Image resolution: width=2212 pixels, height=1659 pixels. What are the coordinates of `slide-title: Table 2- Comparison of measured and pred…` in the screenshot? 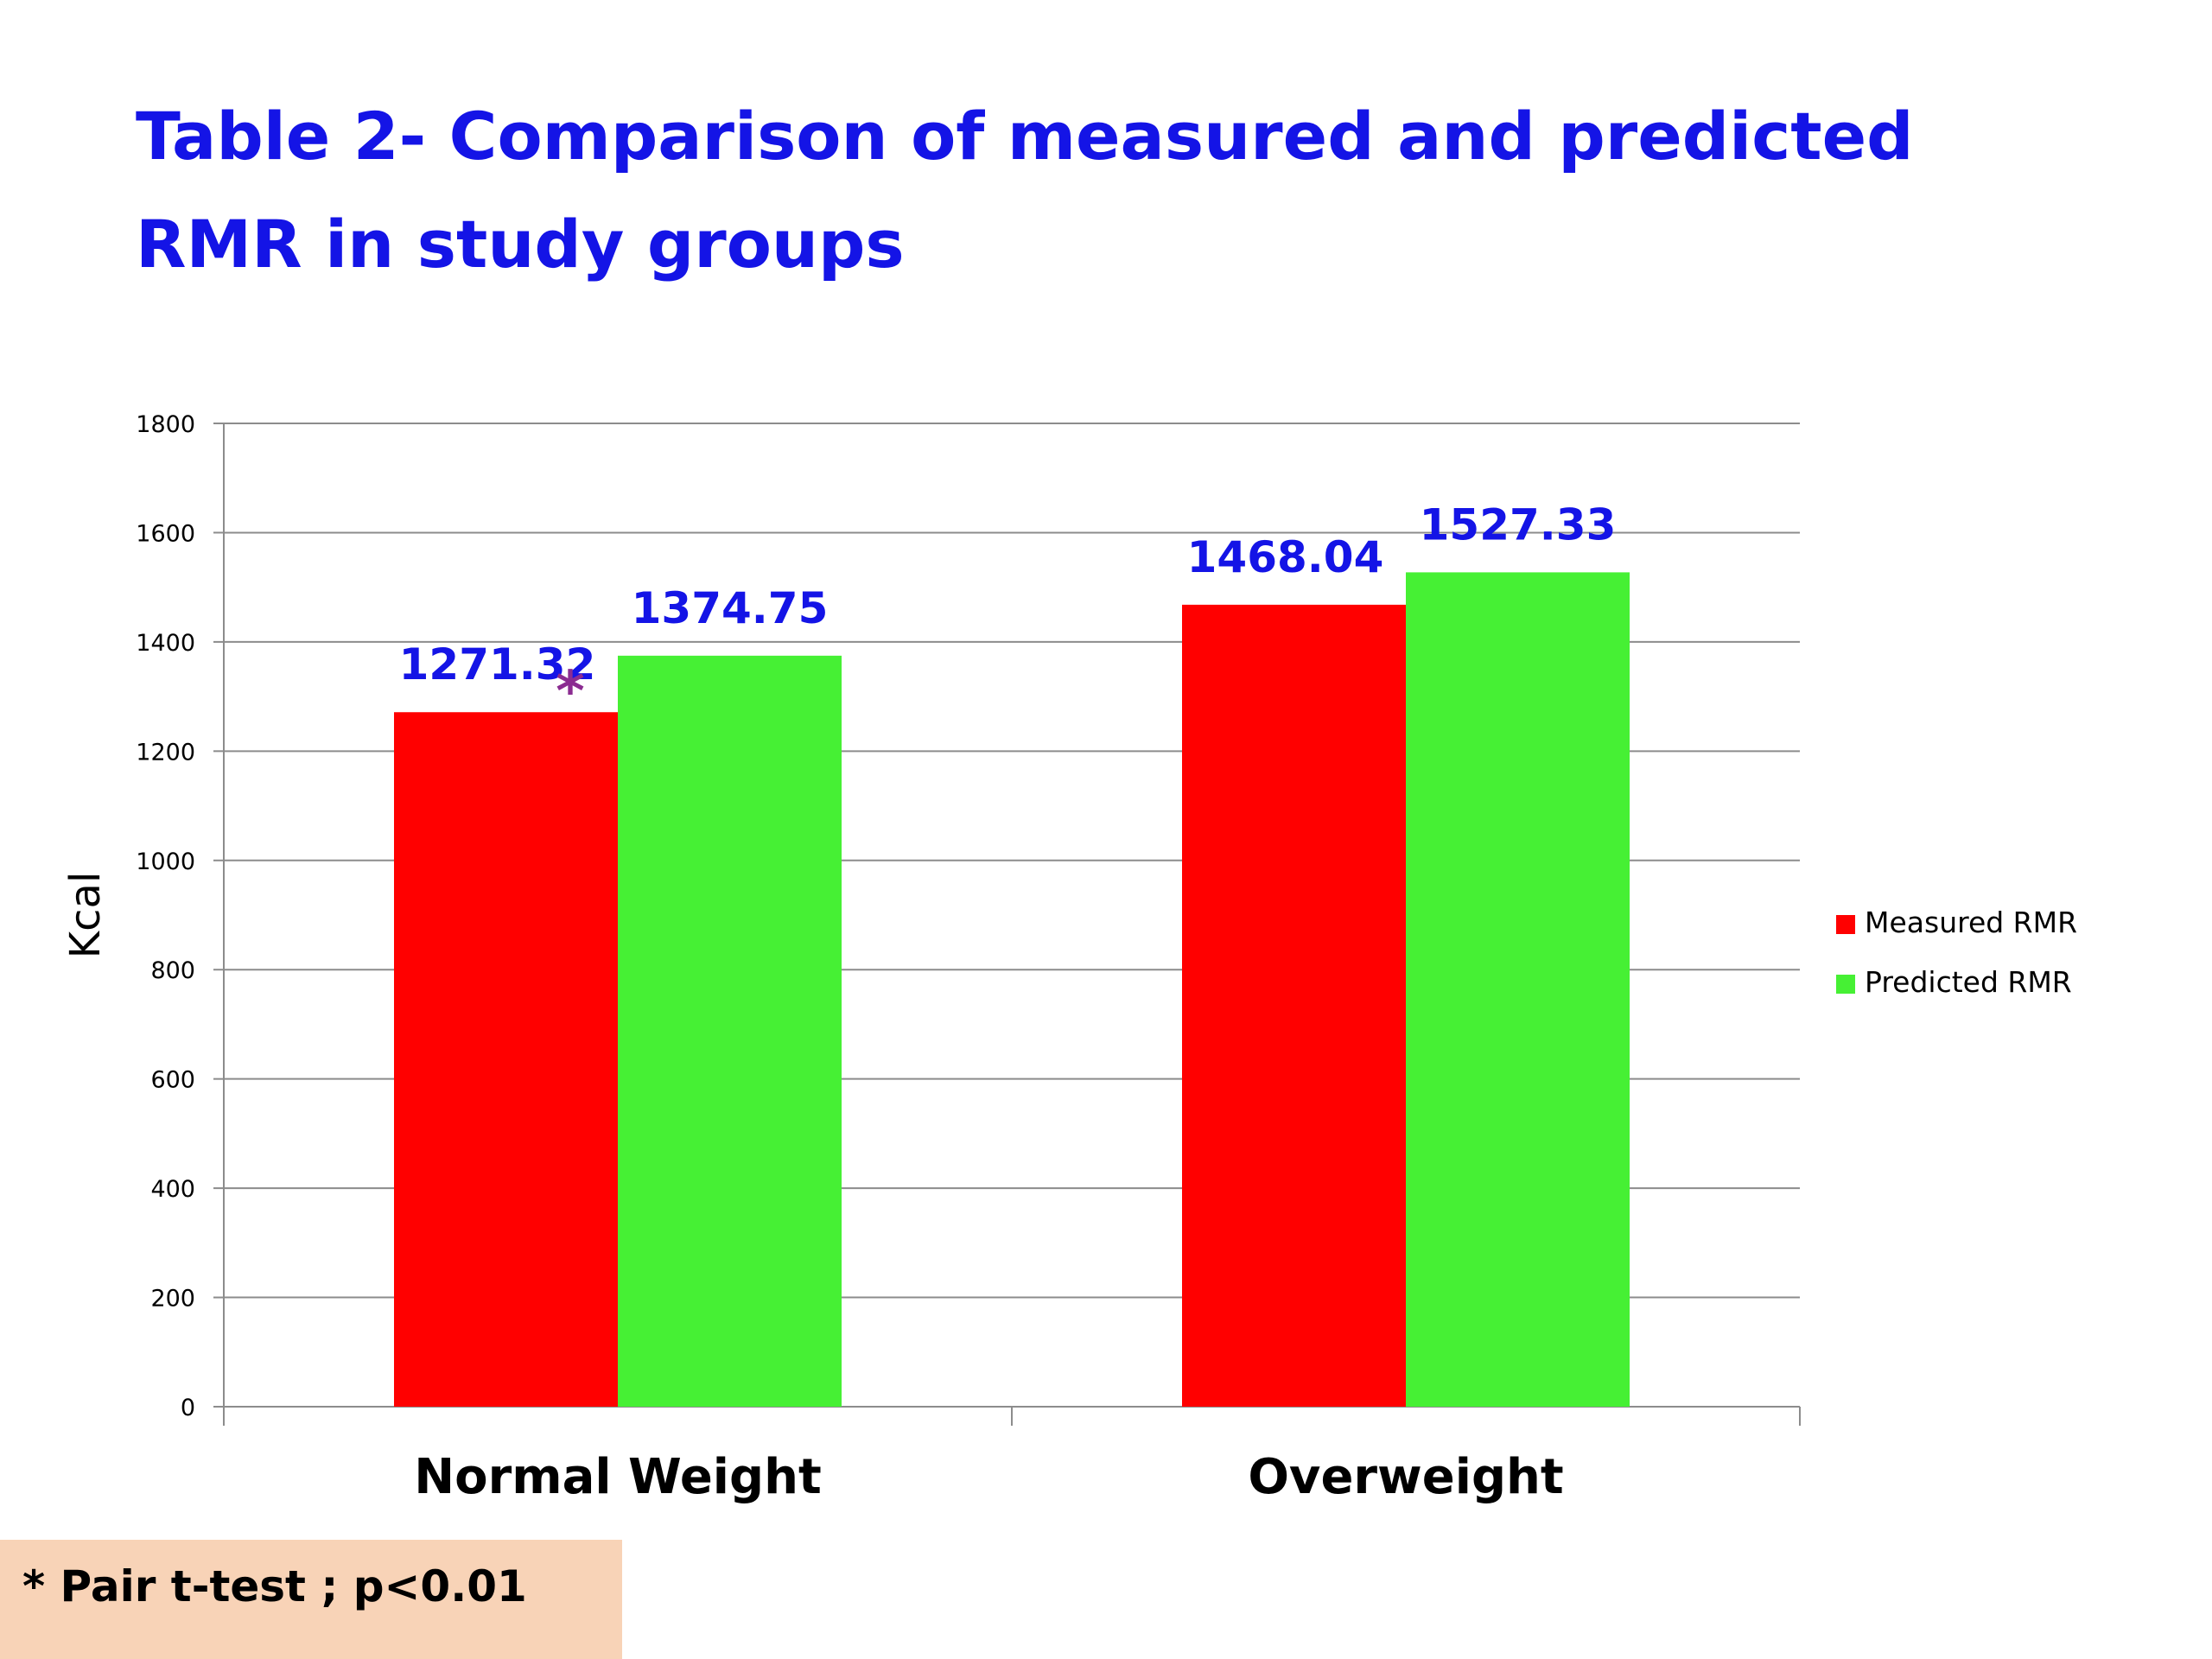 It's located at (1129, 190).